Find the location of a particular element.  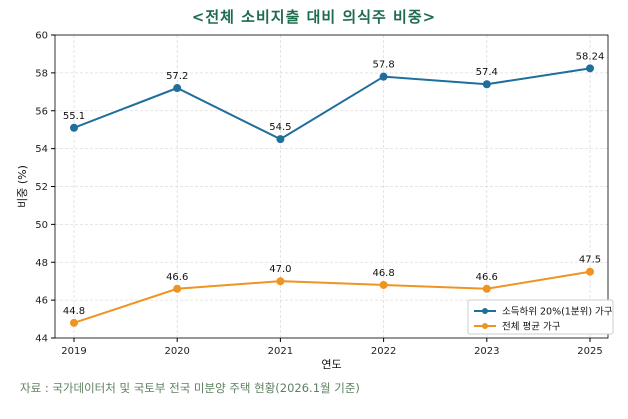

y-tick-label: 56 is located at coordinates (41, 111).